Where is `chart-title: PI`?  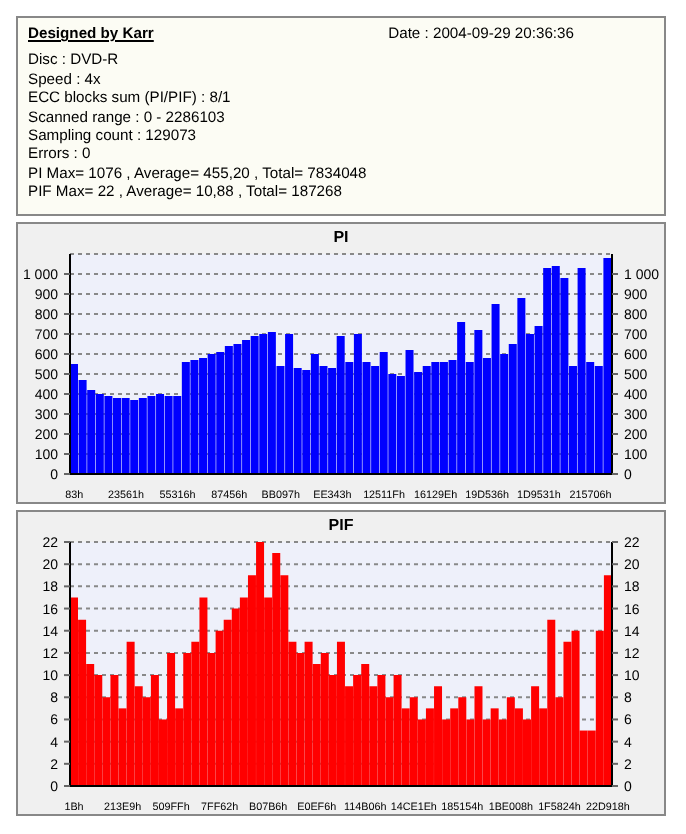 chart-title: PI is located at coordinates (341, 236).